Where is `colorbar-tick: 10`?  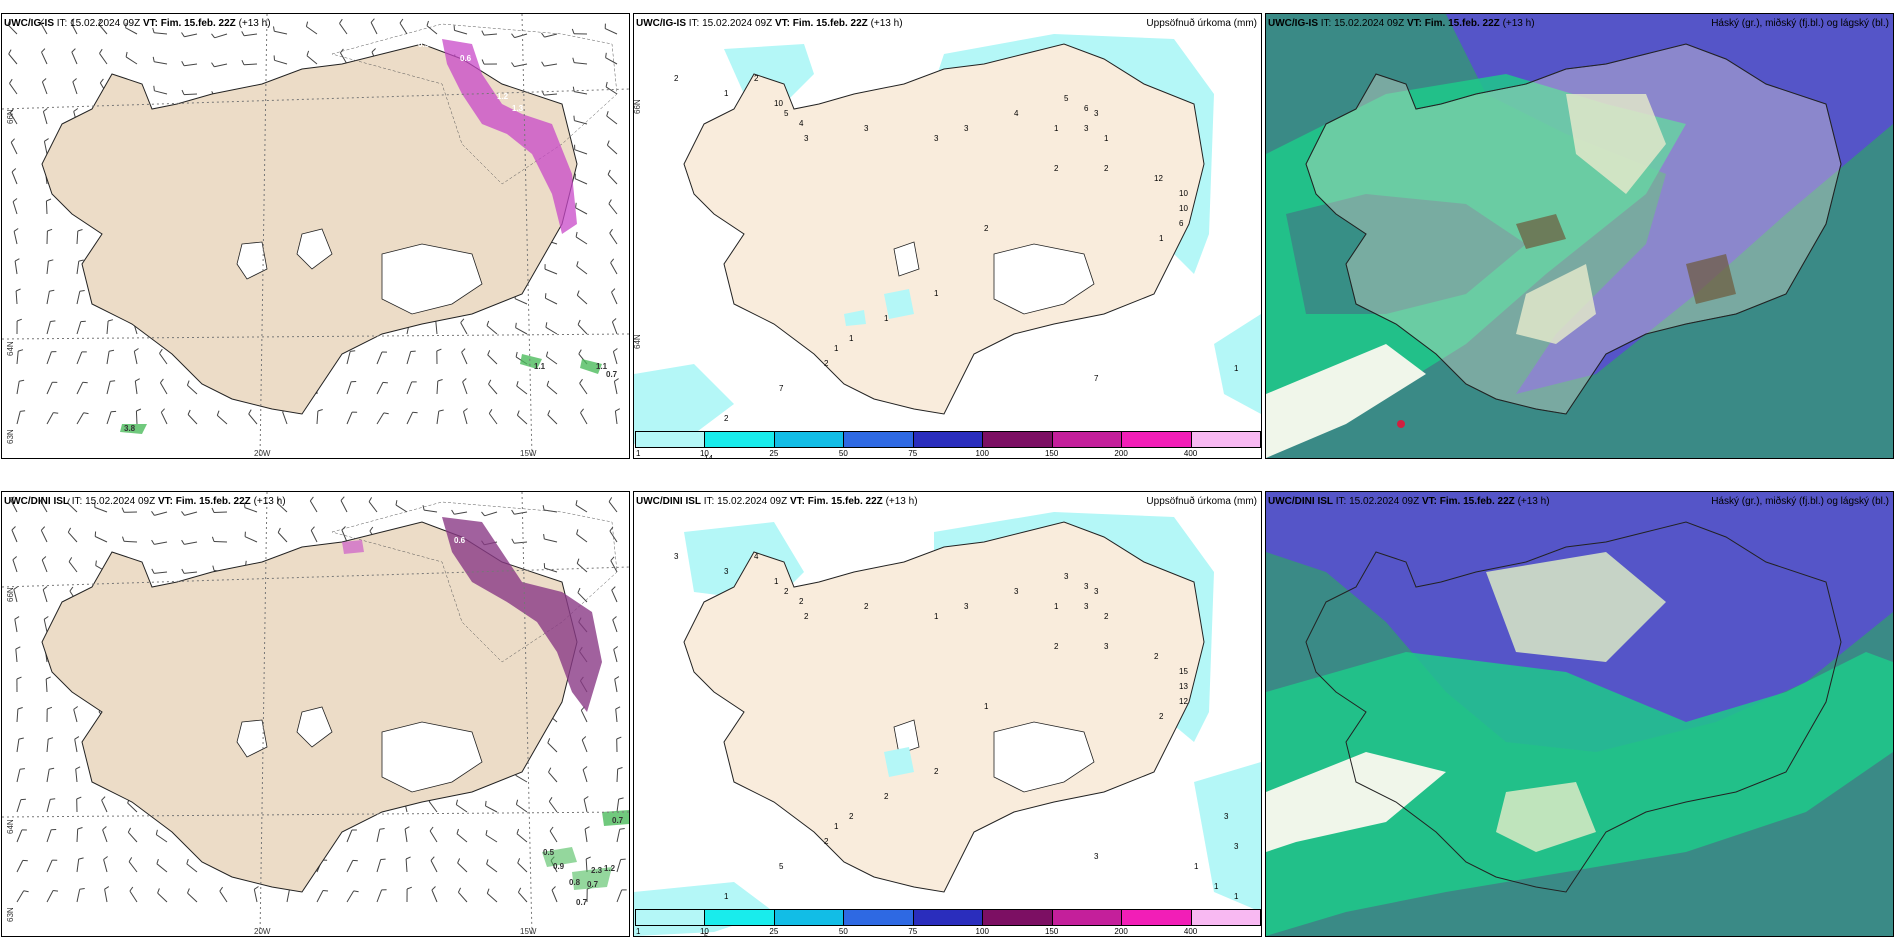
colorbar-tick: 10 is located at coordinates (704, 453).